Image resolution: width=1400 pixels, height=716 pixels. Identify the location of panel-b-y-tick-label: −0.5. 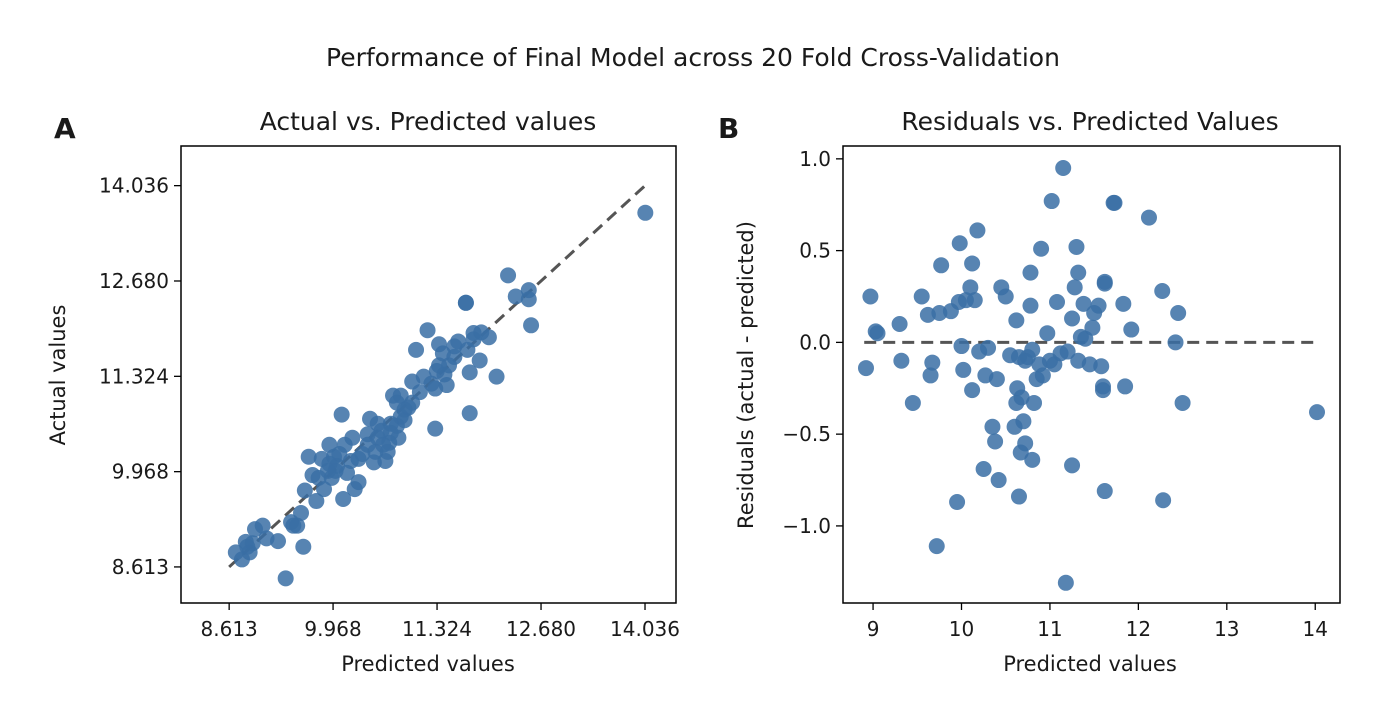
(806, 434).